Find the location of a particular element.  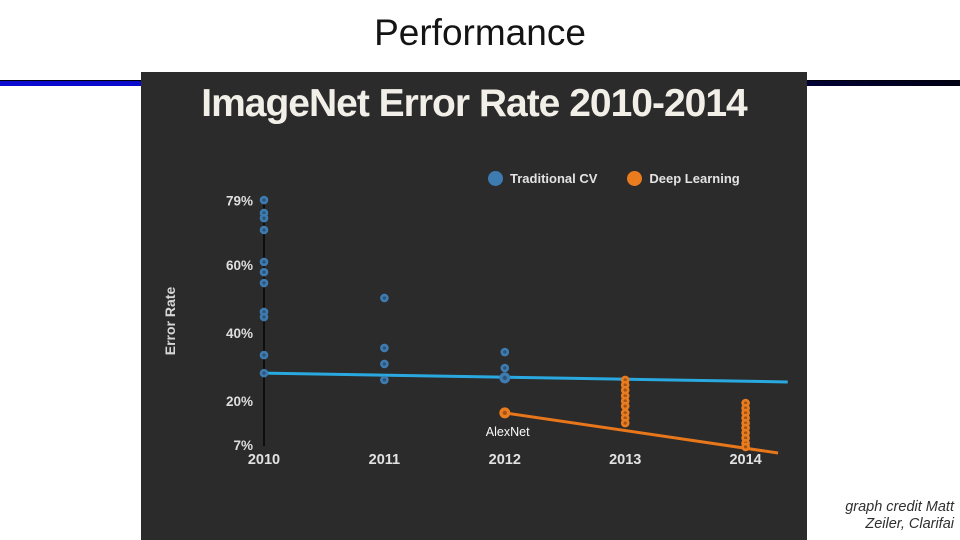

graph-credit-line1: graph credit Matt is located at coordinates (899, 506).